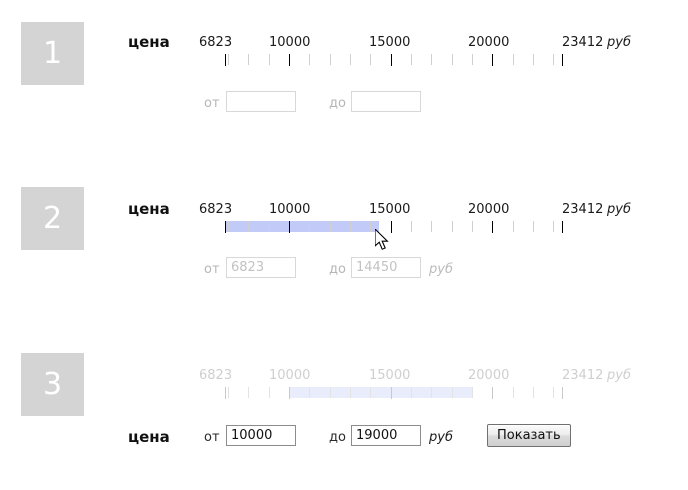 The image size is (688, 490). I want to click on scale-labels-3: 6823 10000 15000 20000 23412 руб, so click(344, 377).